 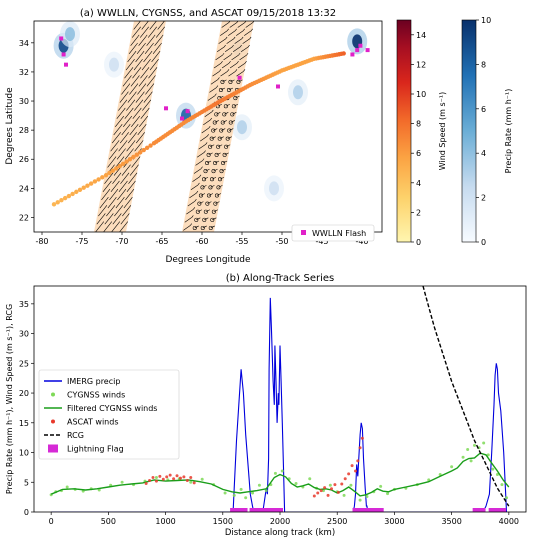 I want to click on map-x-tick-label: -80, so click(x=41, y=241).